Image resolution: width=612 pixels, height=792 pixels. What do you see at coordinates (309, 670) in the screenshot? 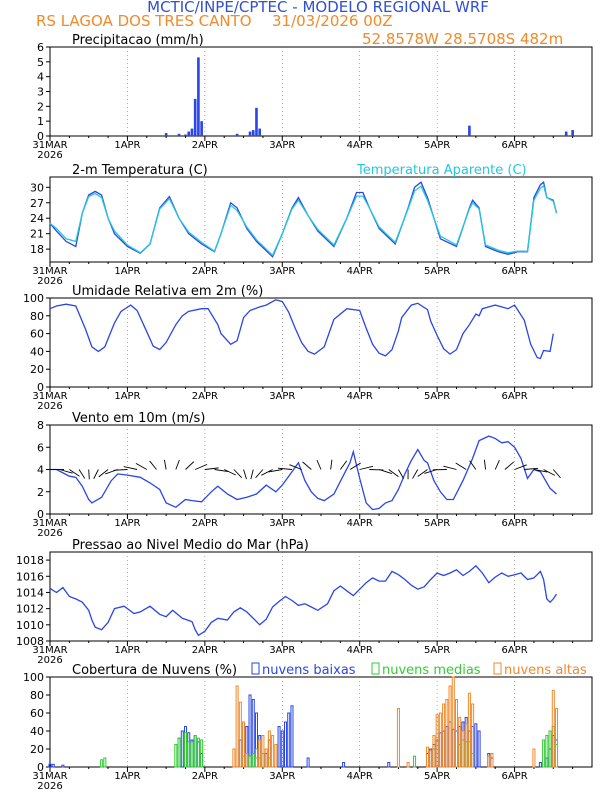
I see `legend-label: nuvens baixas` at bounding box center [309, 670].